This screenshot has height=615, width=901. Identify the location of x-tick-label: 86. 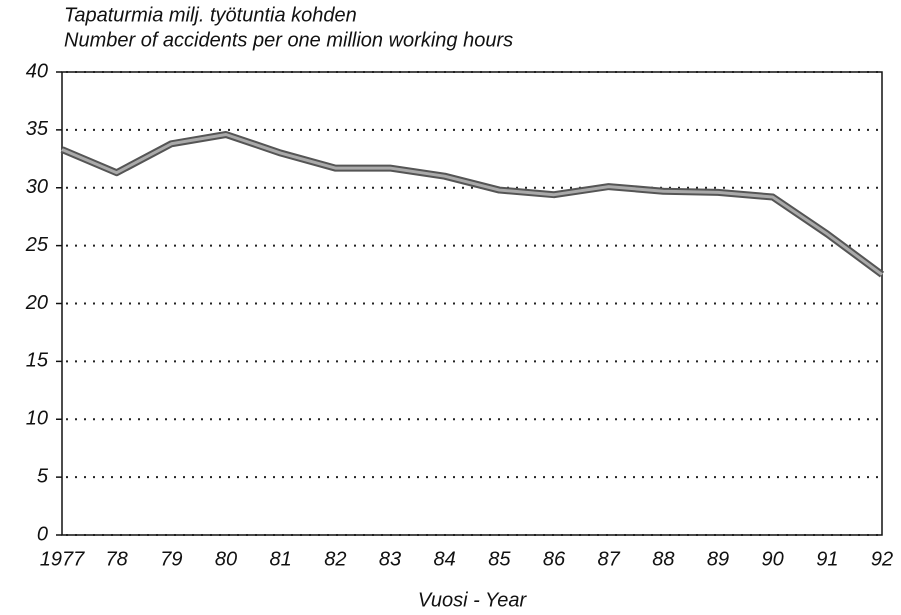
(554, 559).